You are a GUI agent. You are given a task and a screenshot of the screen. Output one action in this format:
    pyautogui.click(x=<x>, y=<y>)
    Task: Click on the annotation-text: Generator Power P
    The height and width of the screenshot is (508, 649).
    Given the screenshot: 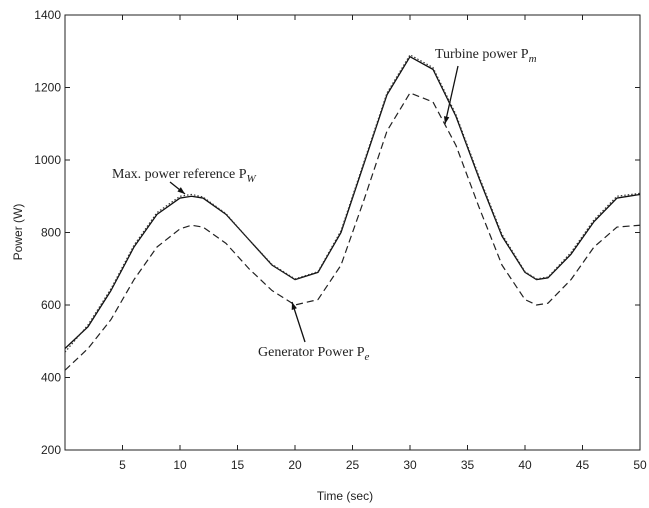 What is the action you would take?
    pyautogui.click(x=311, y=352)
    